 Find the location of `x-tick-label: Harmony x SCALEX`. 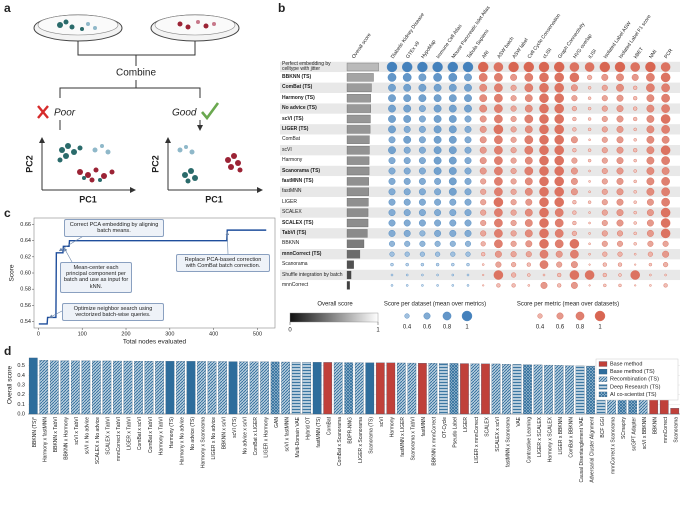

x-tick-label: Harmony x SCALEX is located at coordinates (550, 439).